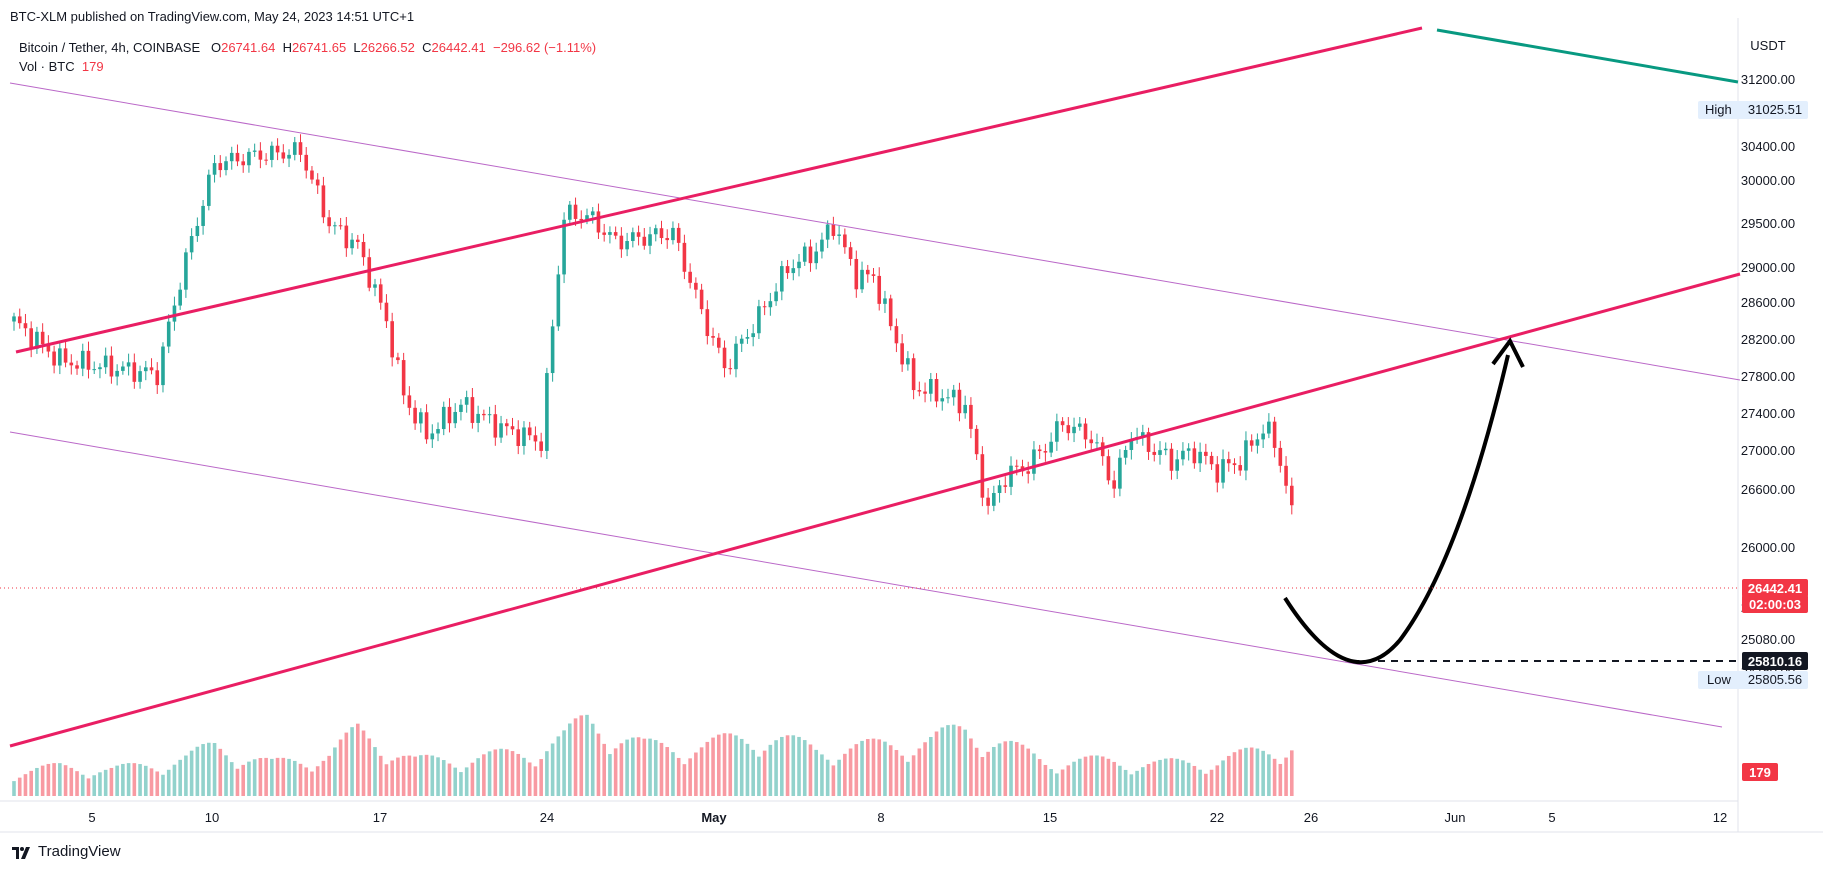 The image size is (1823, 872). What do you see at coordinates (1718, 109) in the screenshot?
I see `high-badge-label: High` at bounding box center [1718, 109].